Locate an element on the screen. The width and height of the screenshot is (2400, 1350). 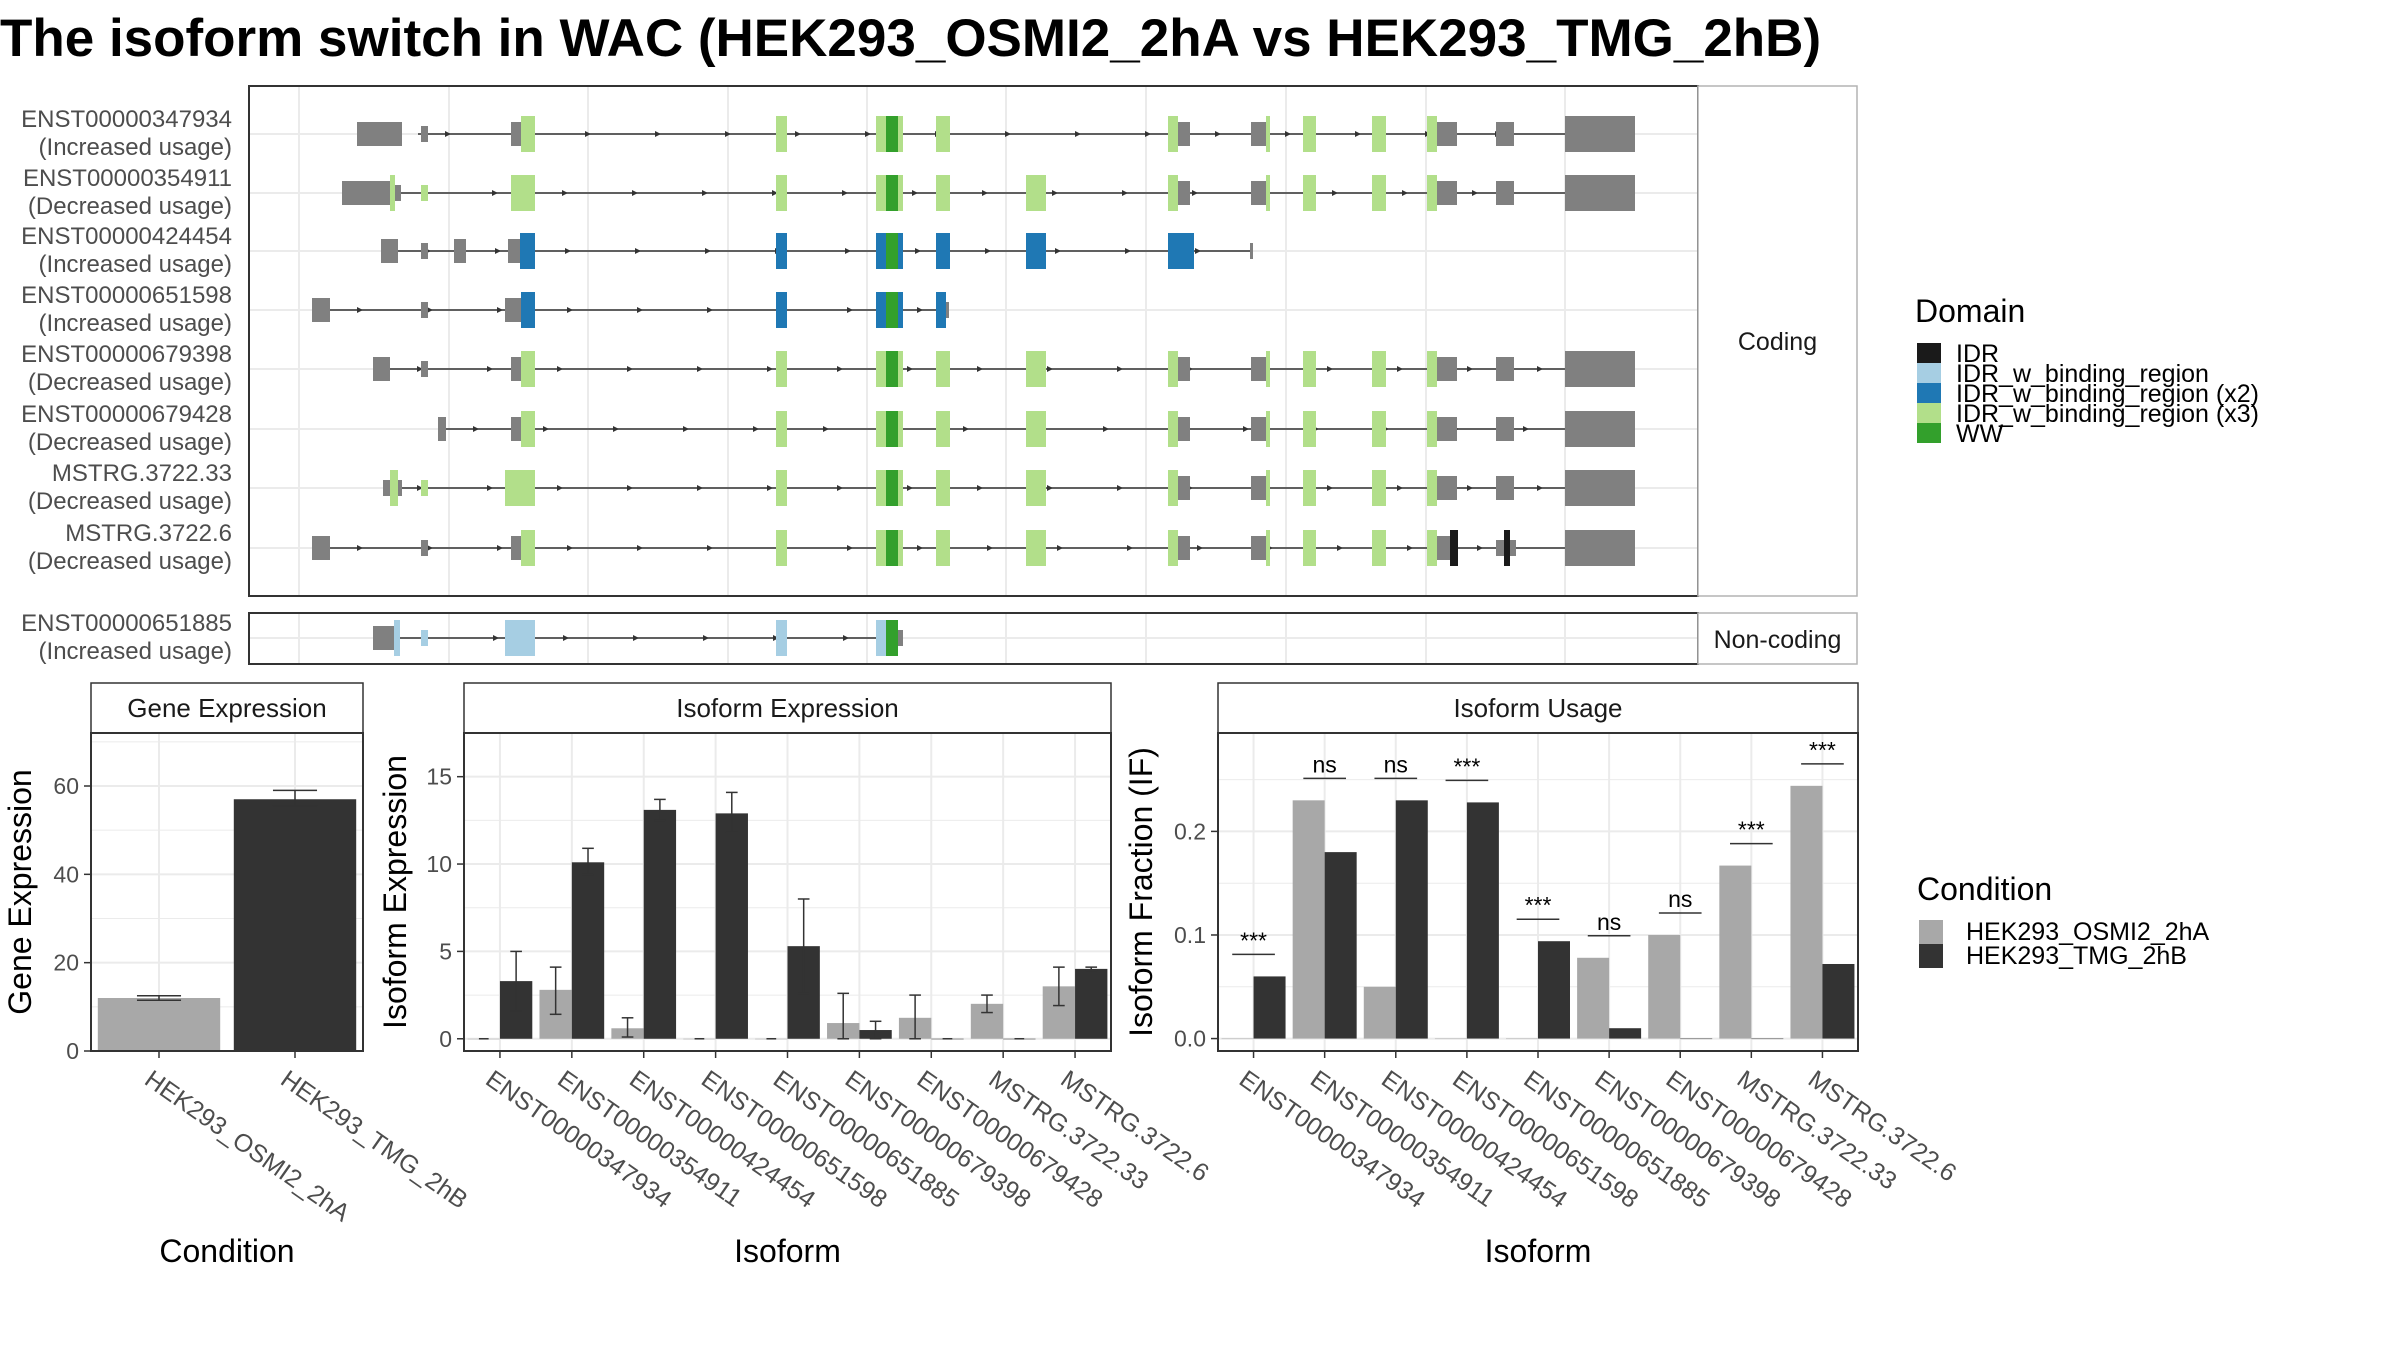
y-axis-title: Isoform Expression is located at coordinates (395, 892).